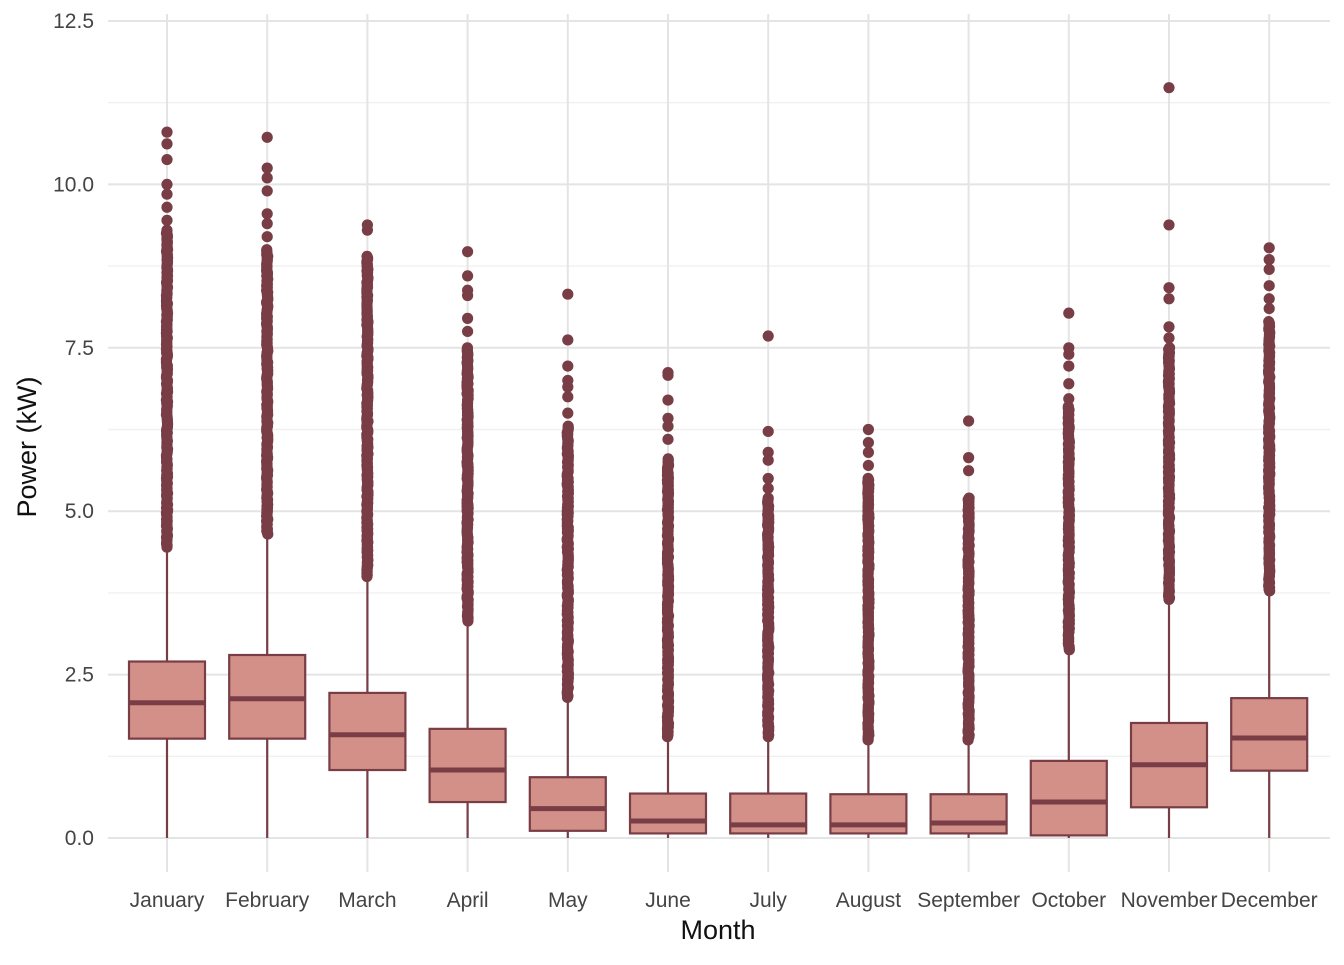 This screenshot has height=965, width=1344. Describe the element at coordinates (567, 563) in the screenshot. I see `box-group-may` at that location.